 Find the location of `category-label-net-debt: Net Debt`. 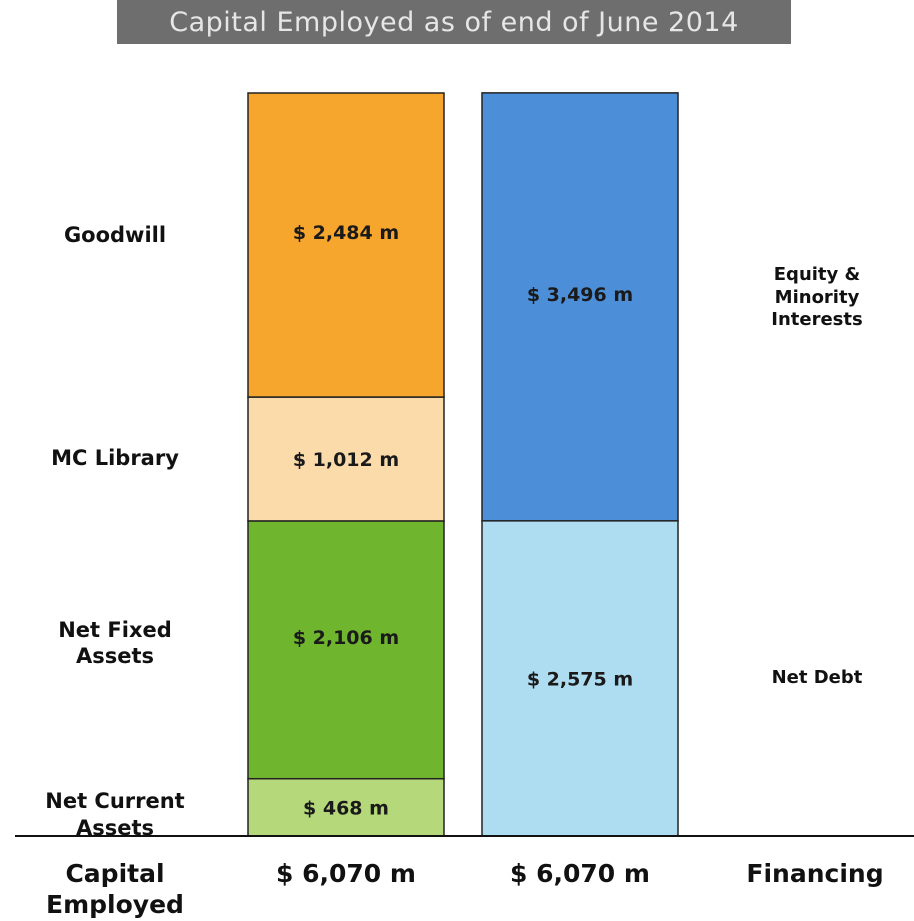

category-label-net-debt: Net Debt is located at coordinates (817, 678).